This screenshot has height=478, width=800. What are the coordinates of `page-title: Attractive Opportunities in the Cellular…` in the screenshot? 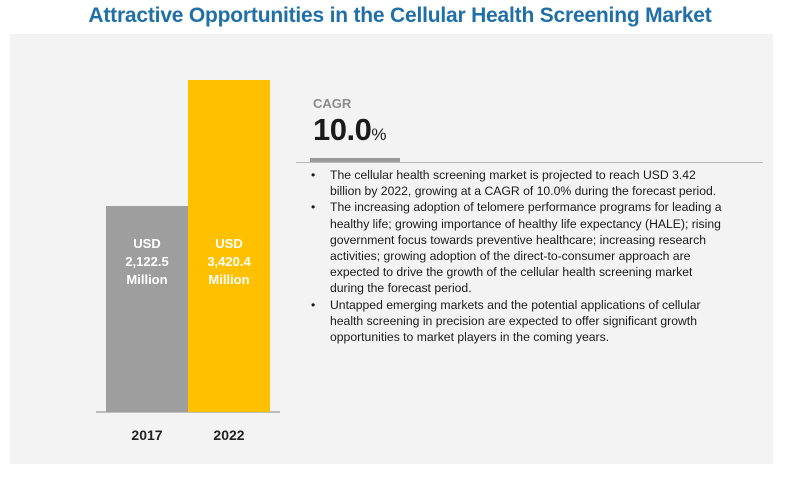 It's located at (400, 15).